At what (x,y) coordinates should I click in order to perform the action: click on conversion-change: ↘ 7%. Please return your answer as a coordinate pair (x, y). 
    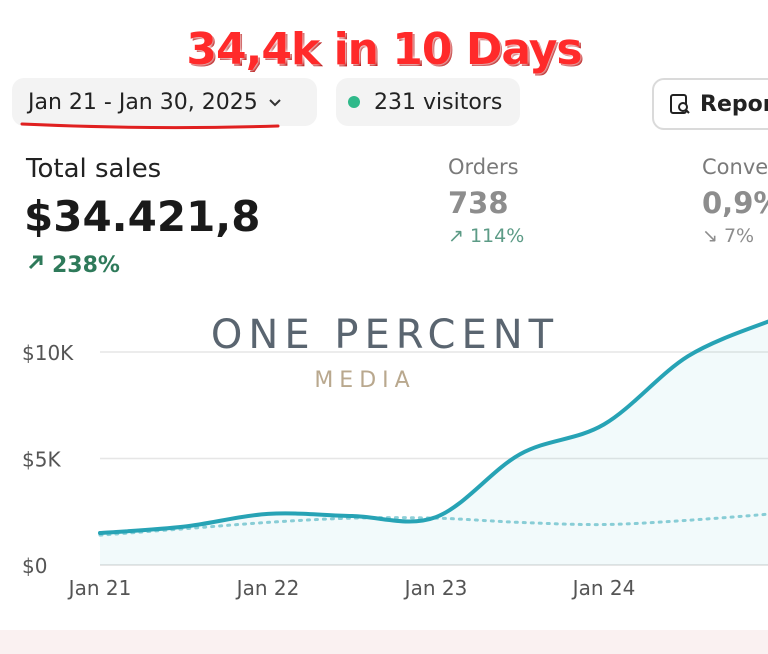
    Looking at the image, I should click on (728, 236).